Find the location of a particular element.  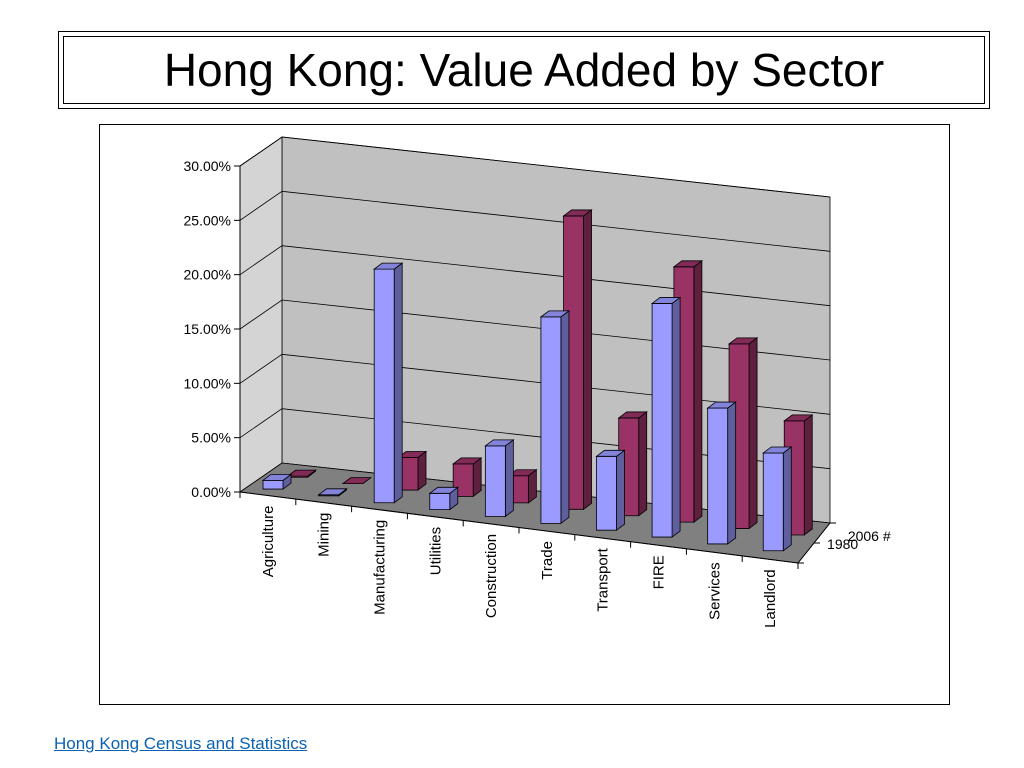

category-label: FIRE is located at coordinates (659, 572).